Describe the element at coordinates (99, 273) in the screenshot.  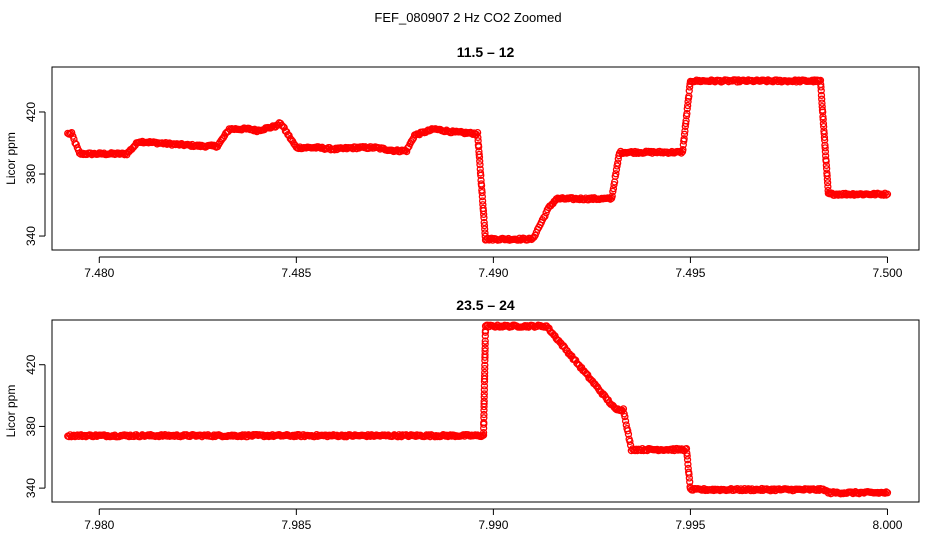
I see `x-tick-label: 7.480` at that location.